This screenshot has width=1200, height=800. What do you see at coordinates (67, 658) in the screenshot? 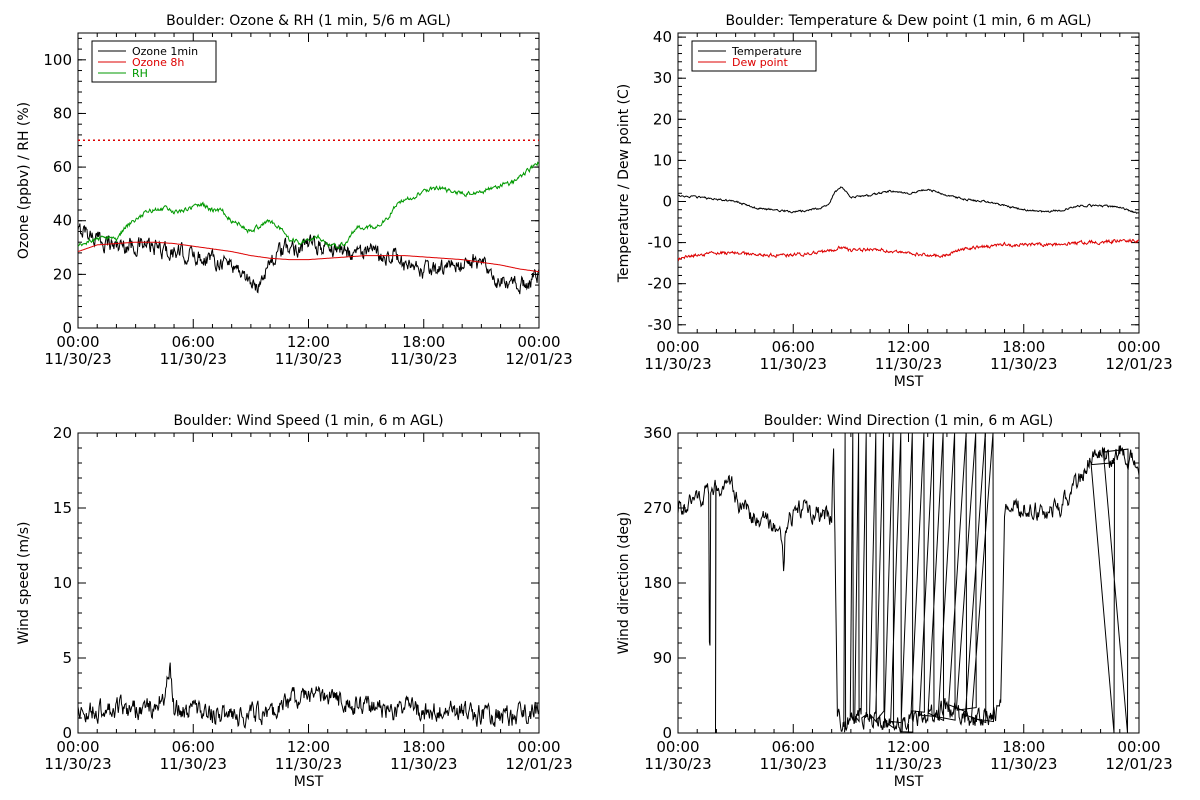
I see `y-tick-label: 5` at bounding box center [67, 658].